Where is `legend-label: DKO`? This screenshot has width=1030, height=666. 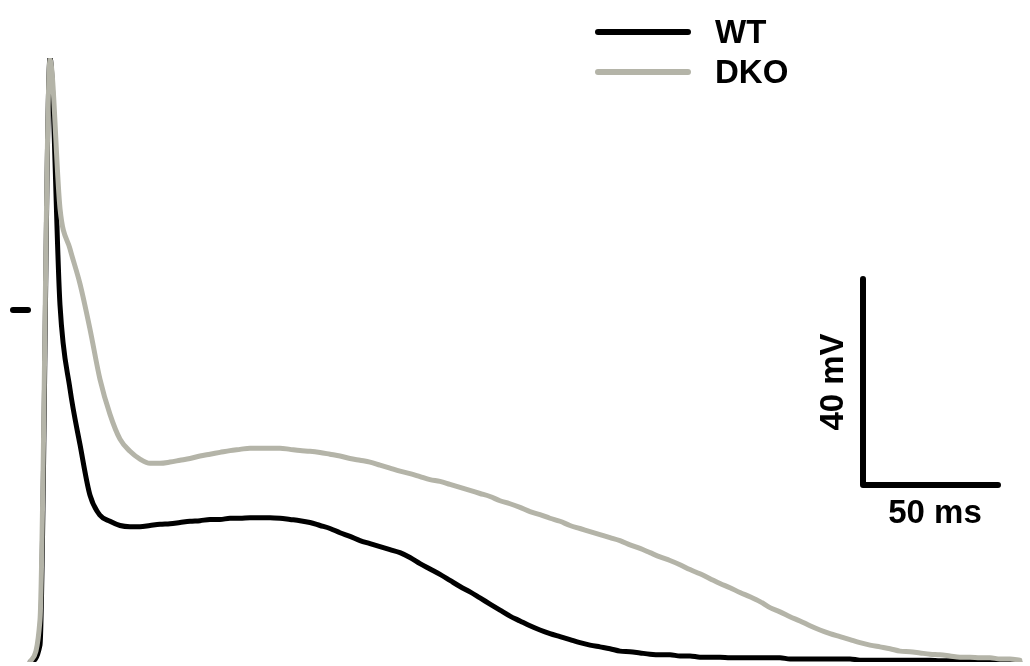
legend-label: DKO is located at coordinates (752, 72).